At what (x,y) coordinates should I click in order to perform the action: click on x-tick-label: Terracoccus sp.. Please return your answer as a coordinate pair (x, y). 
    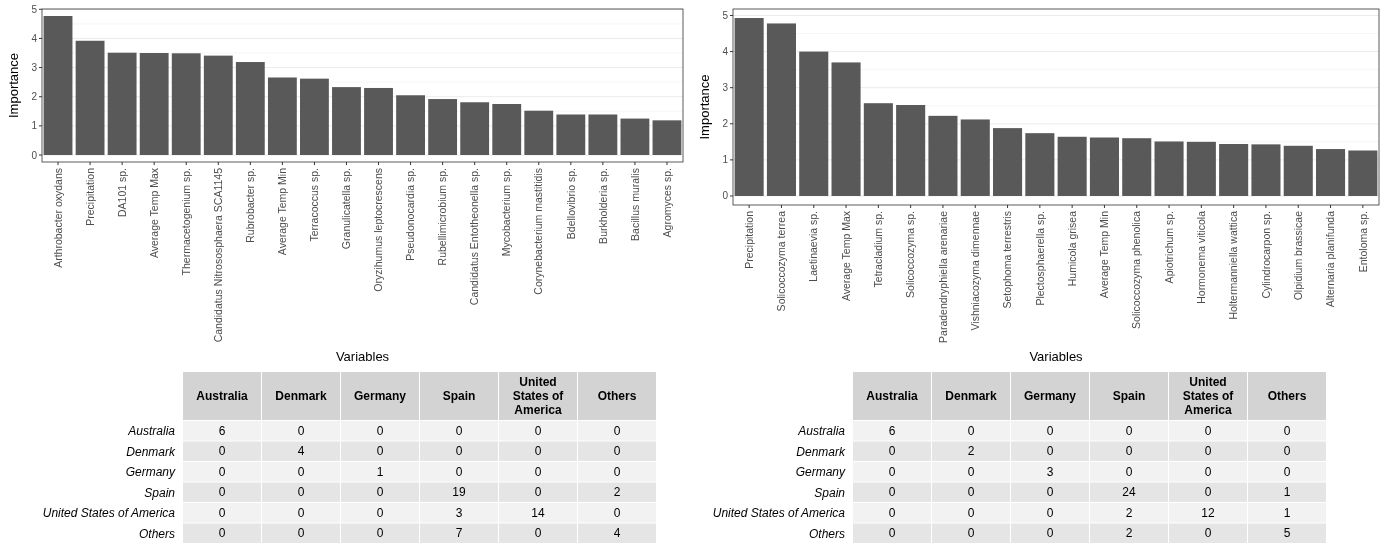
    Looking at the image, I should click on (314, 205).